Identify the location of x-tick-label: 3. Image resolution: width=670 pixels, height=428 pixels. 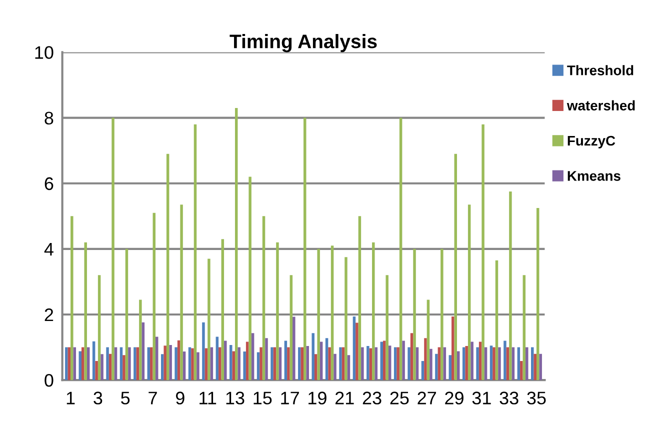
(98, 398).